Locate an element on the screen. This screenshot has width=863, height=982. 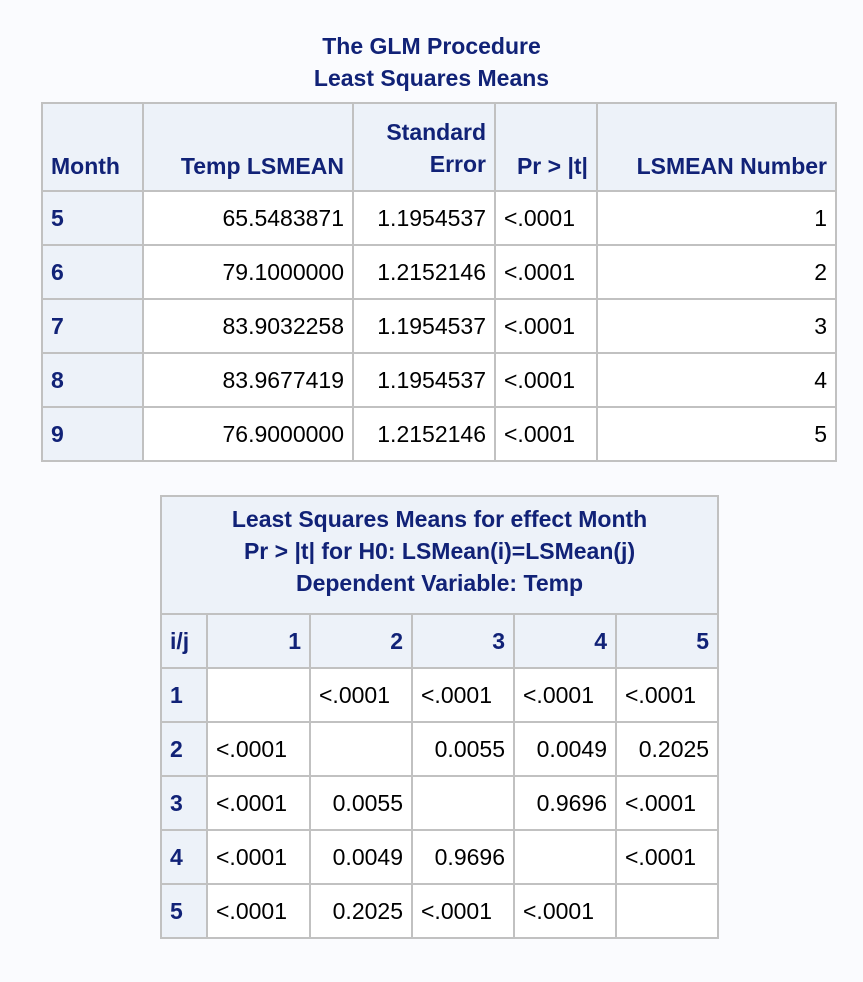
table-cell: 83.9032258 is located at coordinates (248, 326).